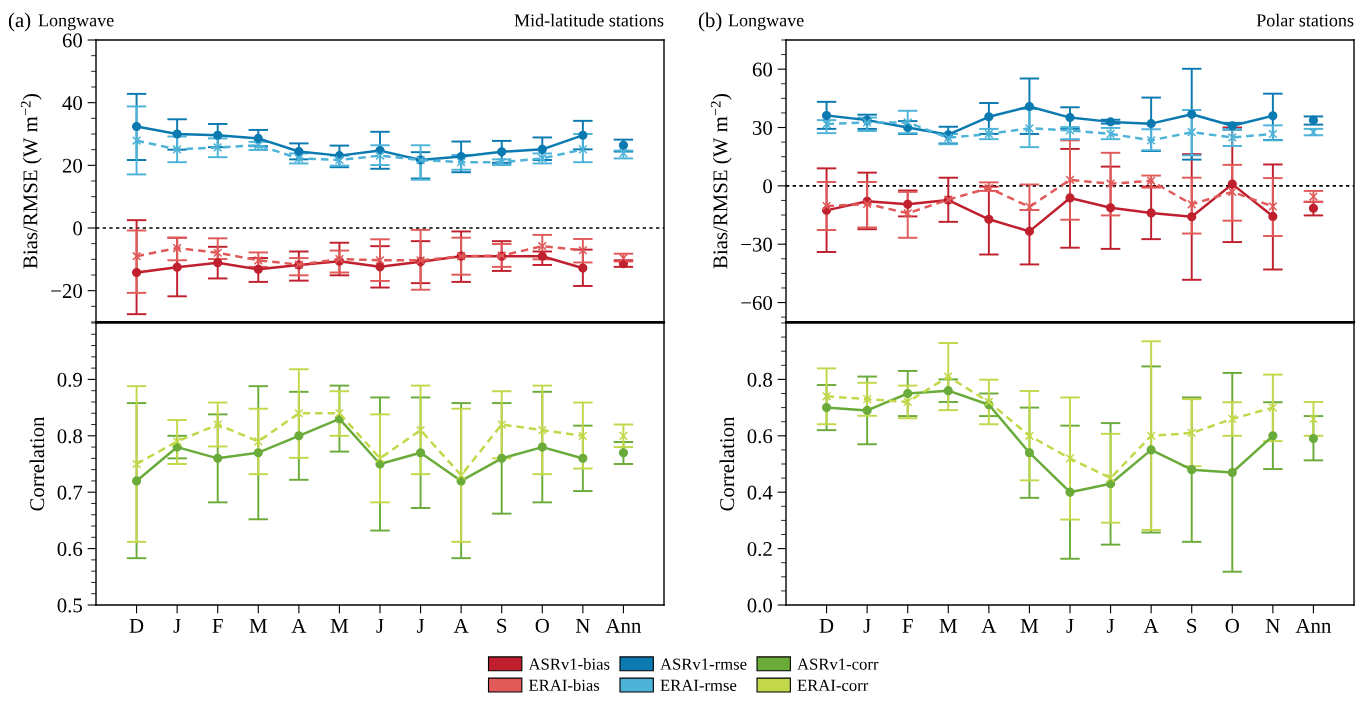 The image size is (1367, 706). I want to click on chart-subtitle: Polar stations, so click(1305, 20).